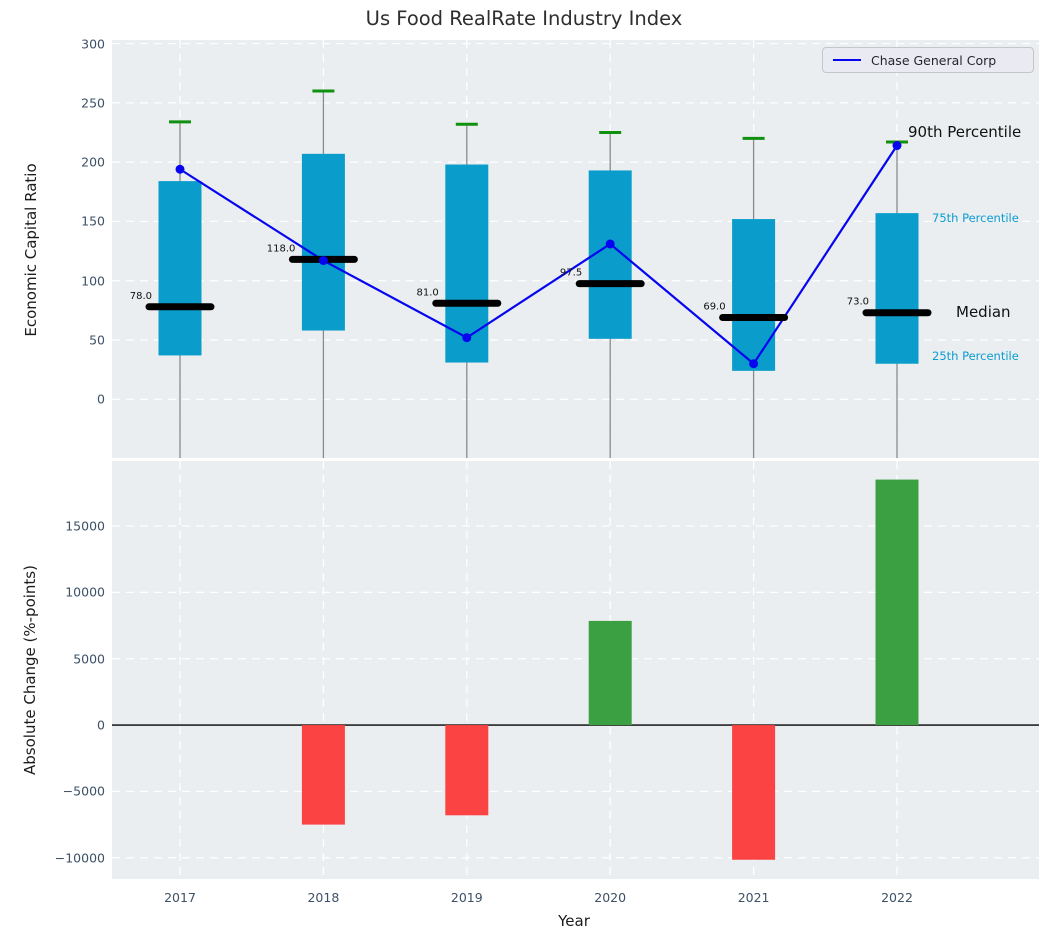 This screenshot has width=1048, height=942. What do you see at coordinates (897, 288) in the screenshot?
I see `box-2022` at bounding box center [897, 288].